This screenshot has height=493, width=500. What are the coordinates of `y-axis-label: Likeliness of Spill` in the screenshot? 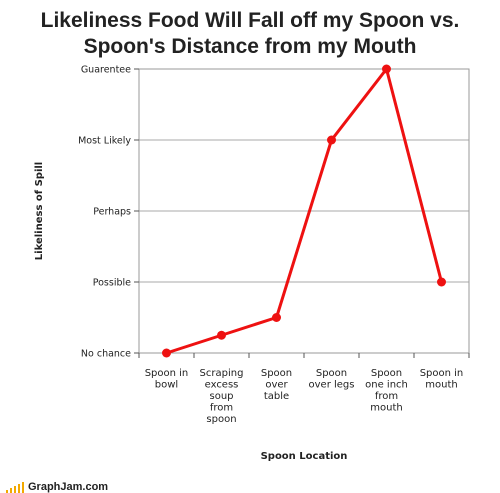 It's located at (39, 211).